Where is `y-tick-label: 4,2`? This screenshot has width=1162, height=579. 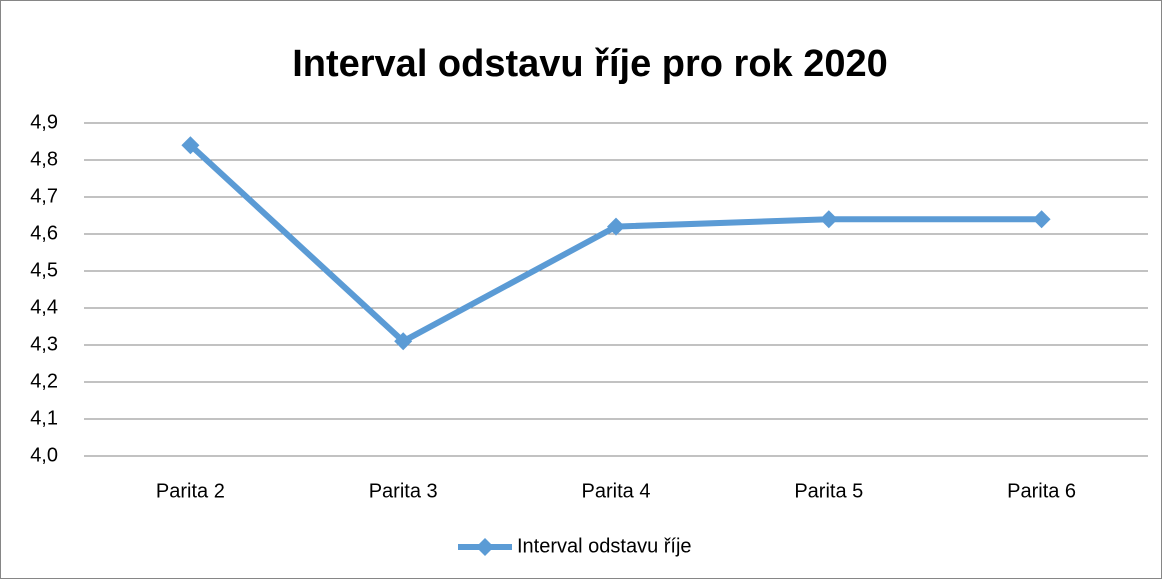
y-tick-label: 4,2 is located at coordinates (44, 381).